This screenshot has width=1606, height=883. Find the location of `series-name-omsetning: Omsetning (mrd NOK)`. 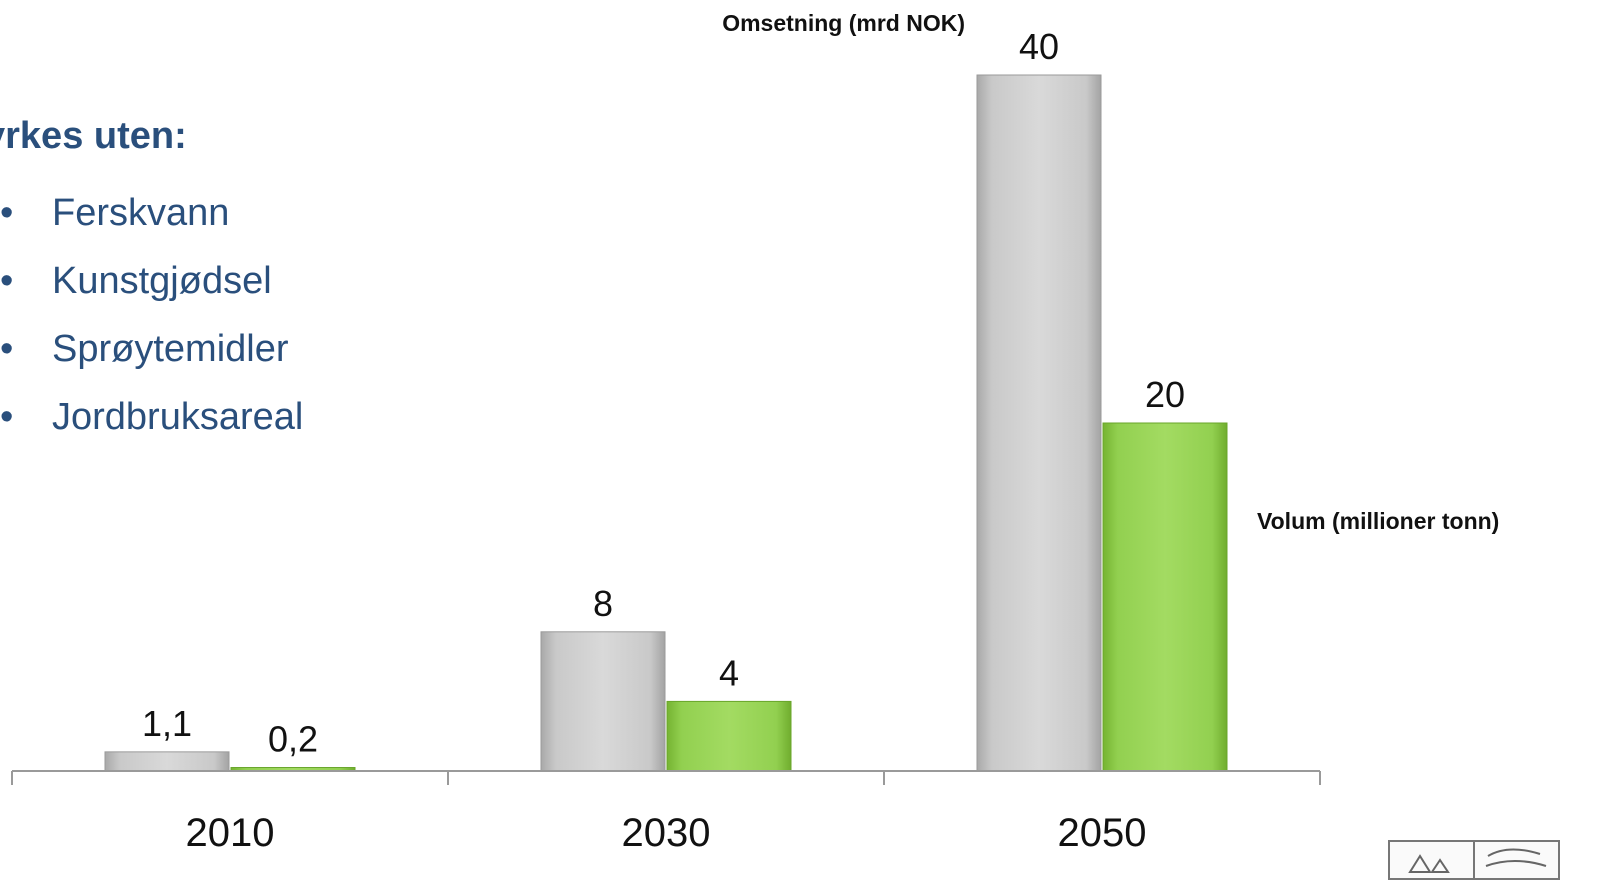

series-name-omsetning: Omsetning (mrd NOK) is located at coordinates (843, 23).